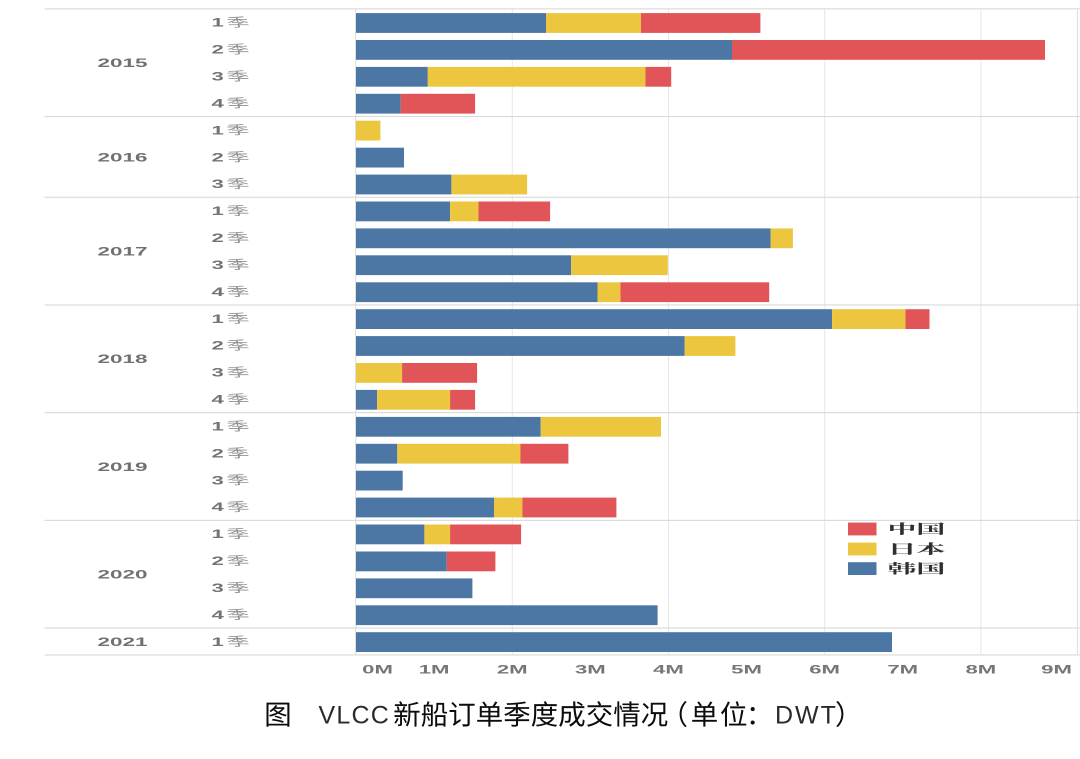 This screenshot has width=1080, height=759. What do you see at coordinates (668, 670) in the screenshot?
I see `svg-text: 4M` at bounding box center [668, 670].